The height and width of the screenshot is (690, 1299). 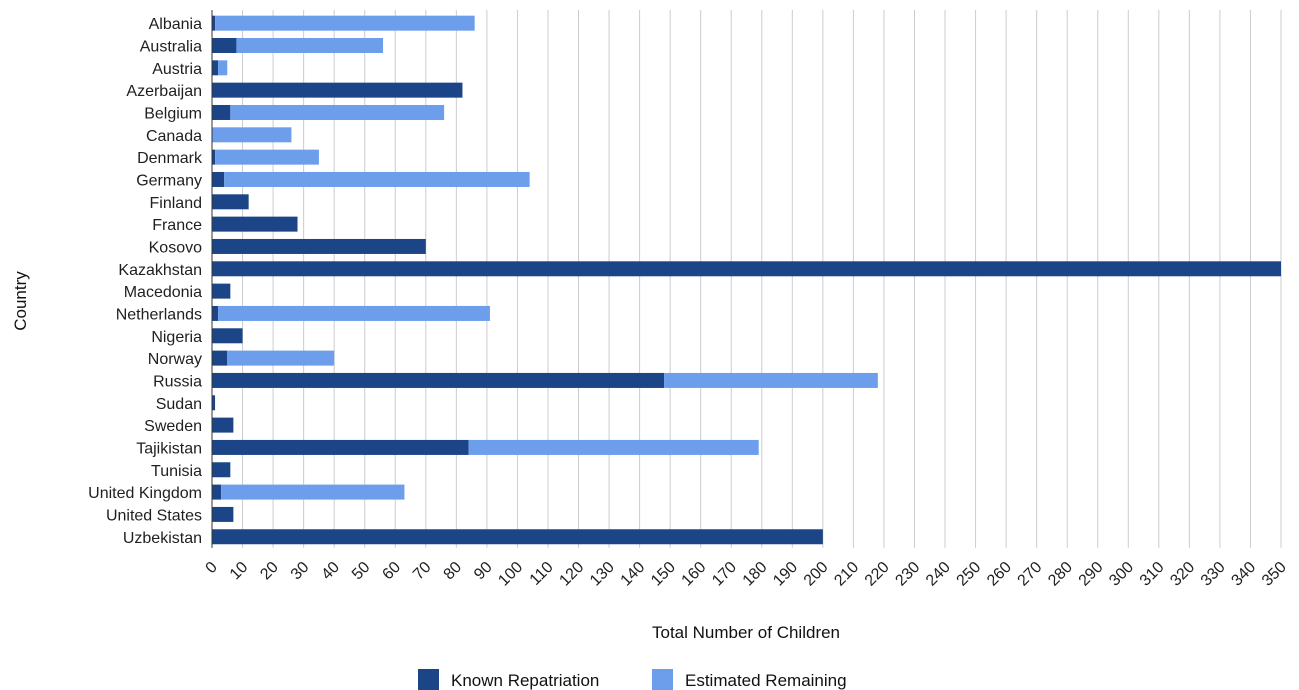 I want to click on x-tick-label: 30, so click(x=300, y=571).